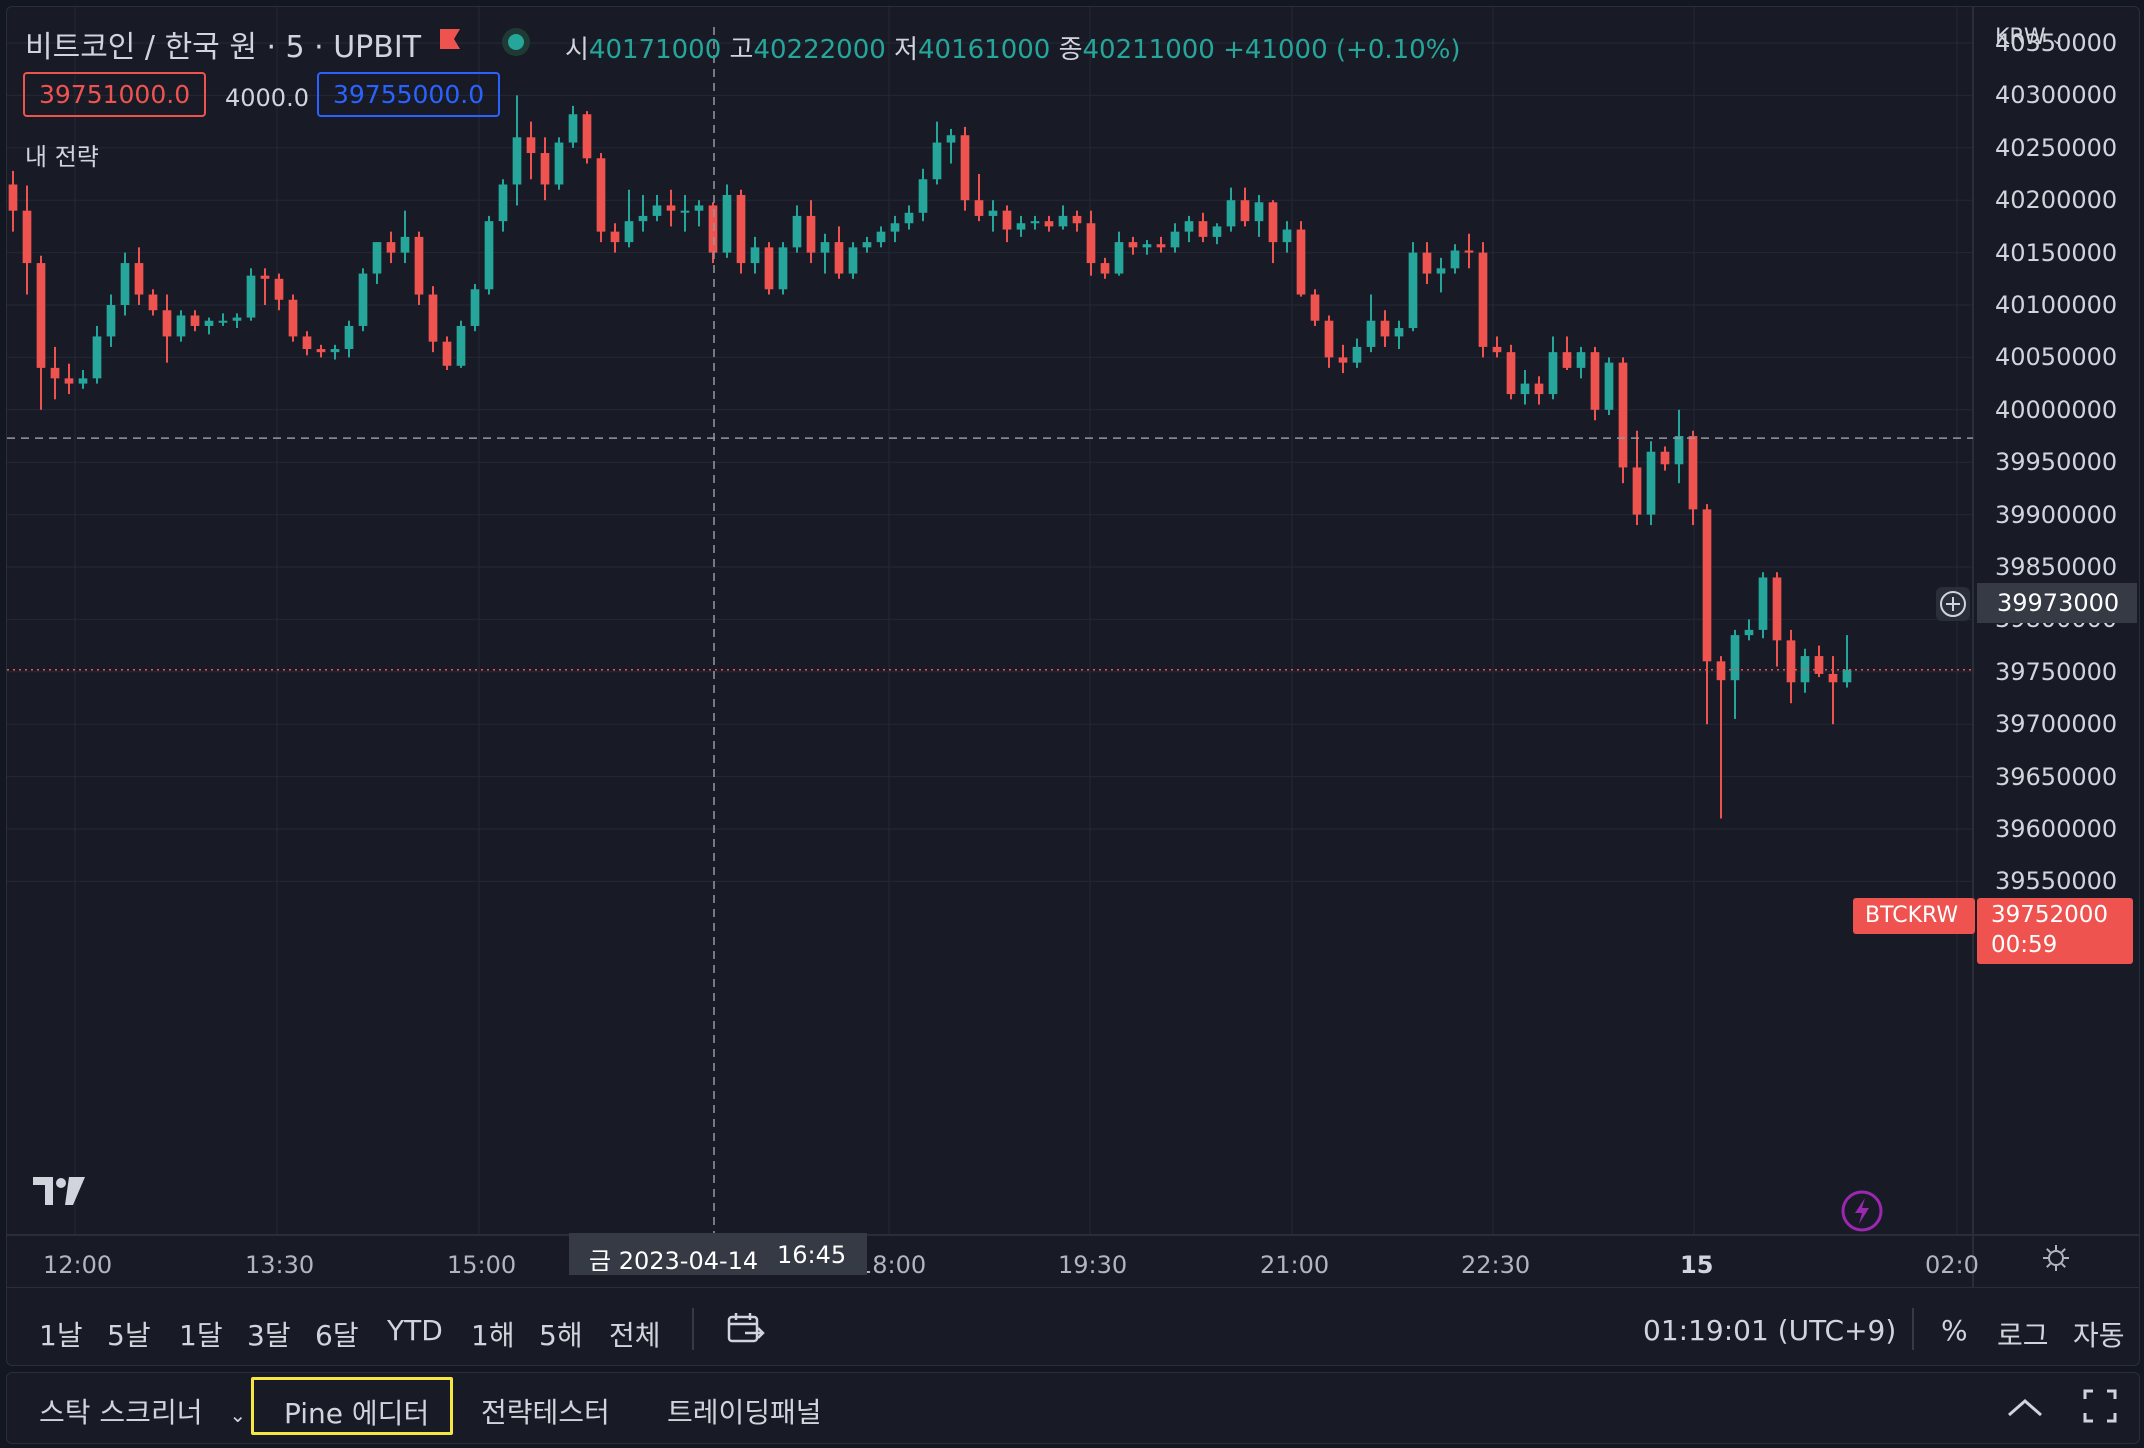 The width and height of the screenshot is (2144, 1448). Describe the element at coordinates (450, 42) in the screenshot. I see `flag-icon` at that location.